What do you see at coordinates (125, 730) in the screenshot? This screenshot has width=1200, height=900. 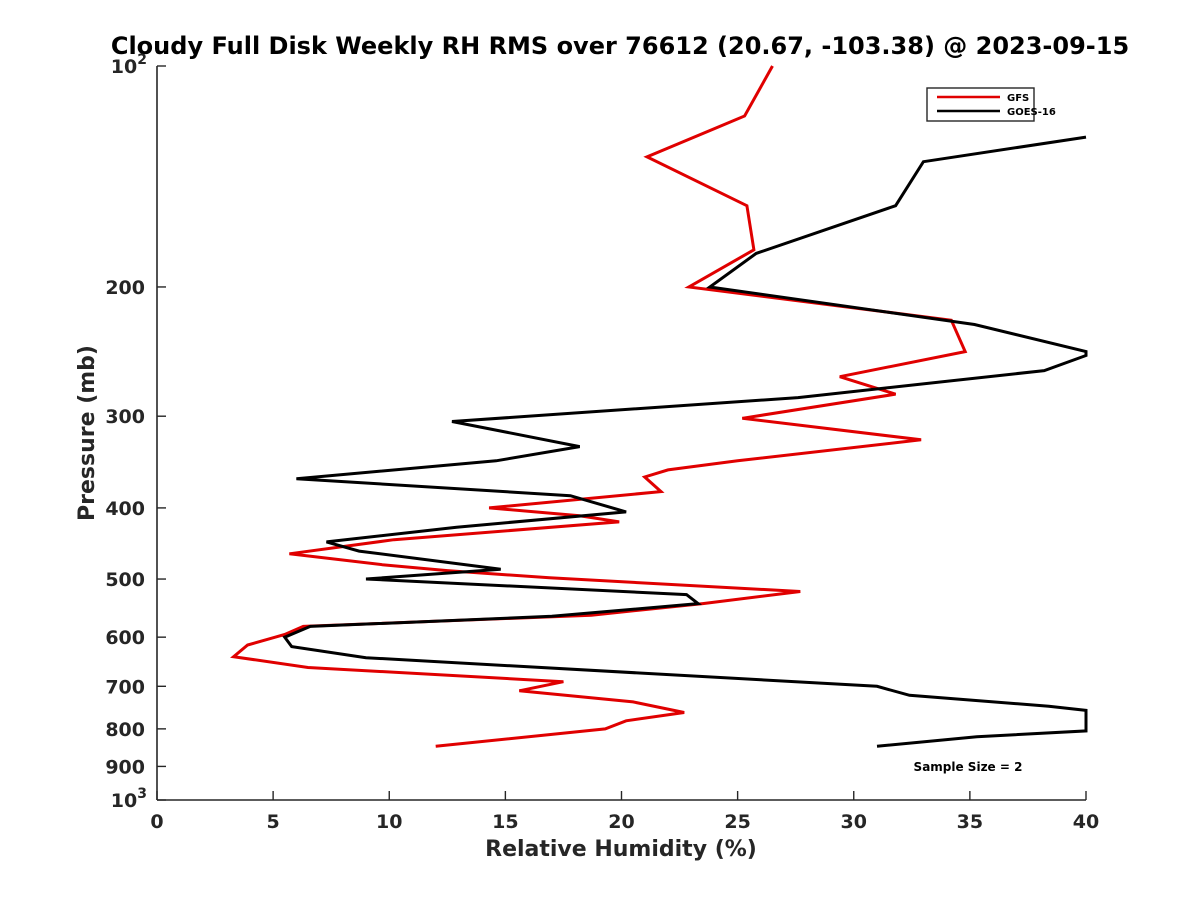 I see `y-tick-label: 800` at bounding box center [125, 730].